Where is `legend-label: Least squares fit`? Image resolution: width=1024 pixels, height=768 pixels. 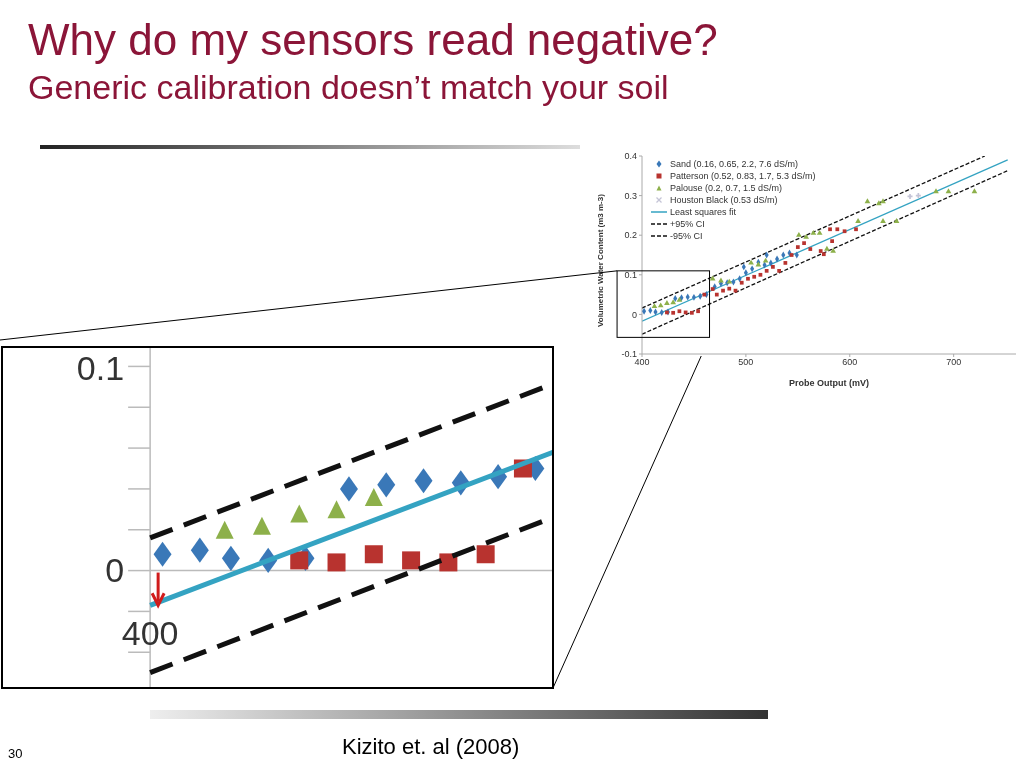
legend-label: Least squares fit is located at coordinates (703, 212).